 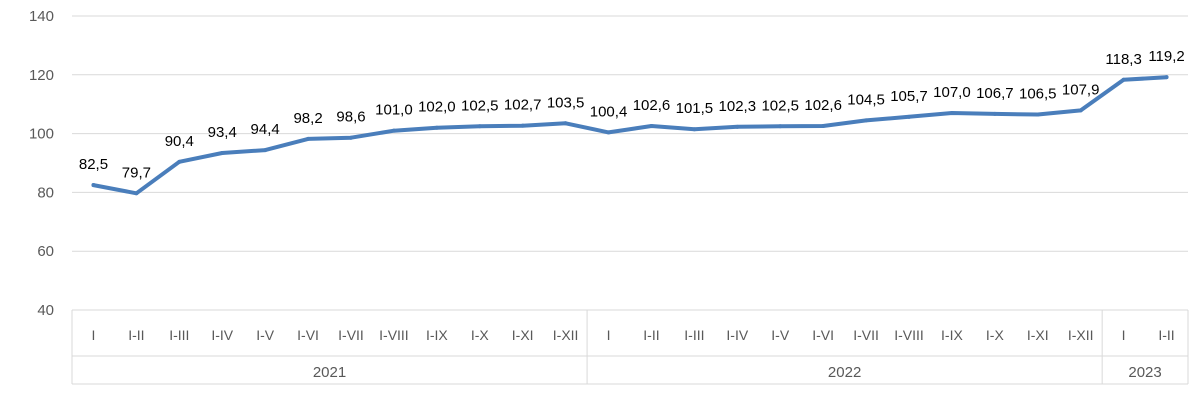 What do you see at coordinates (265, 129) in the screenshot?
I see `data-label: 94,4` at bounding box center [265, 129].